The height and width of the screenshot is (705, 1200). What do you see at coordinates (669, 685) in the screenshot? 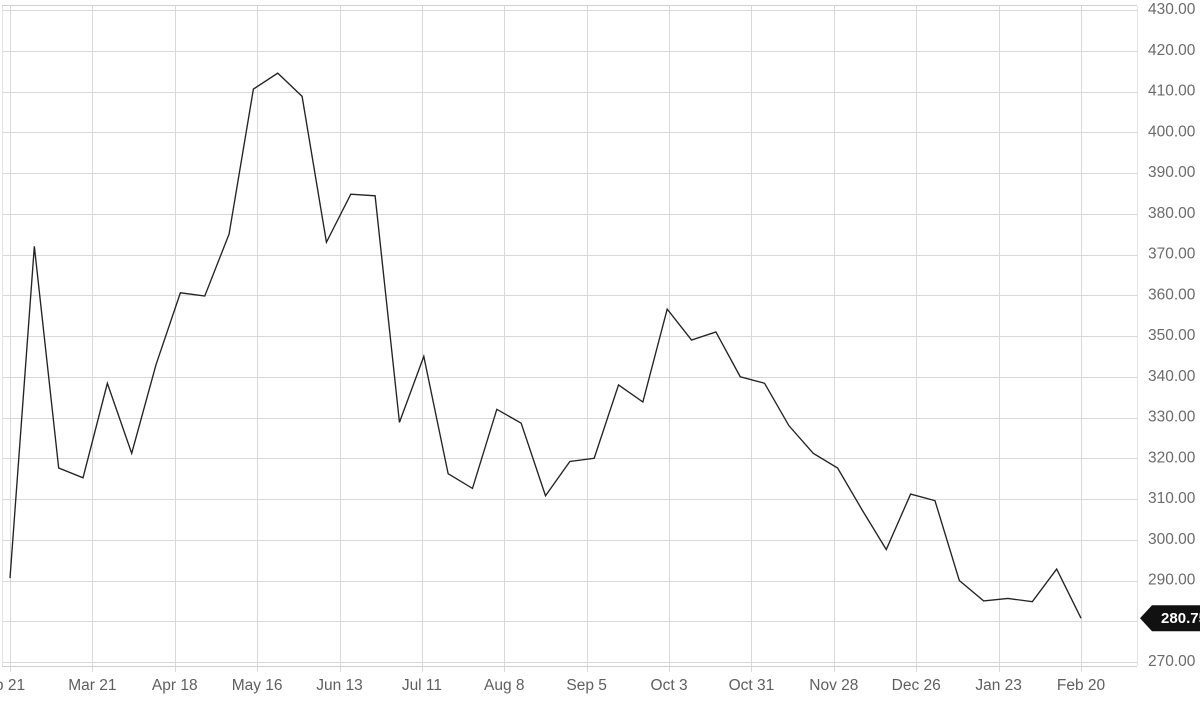
I see `x-axis-tick-label: Oct 3` at bounding box center [669, 685].